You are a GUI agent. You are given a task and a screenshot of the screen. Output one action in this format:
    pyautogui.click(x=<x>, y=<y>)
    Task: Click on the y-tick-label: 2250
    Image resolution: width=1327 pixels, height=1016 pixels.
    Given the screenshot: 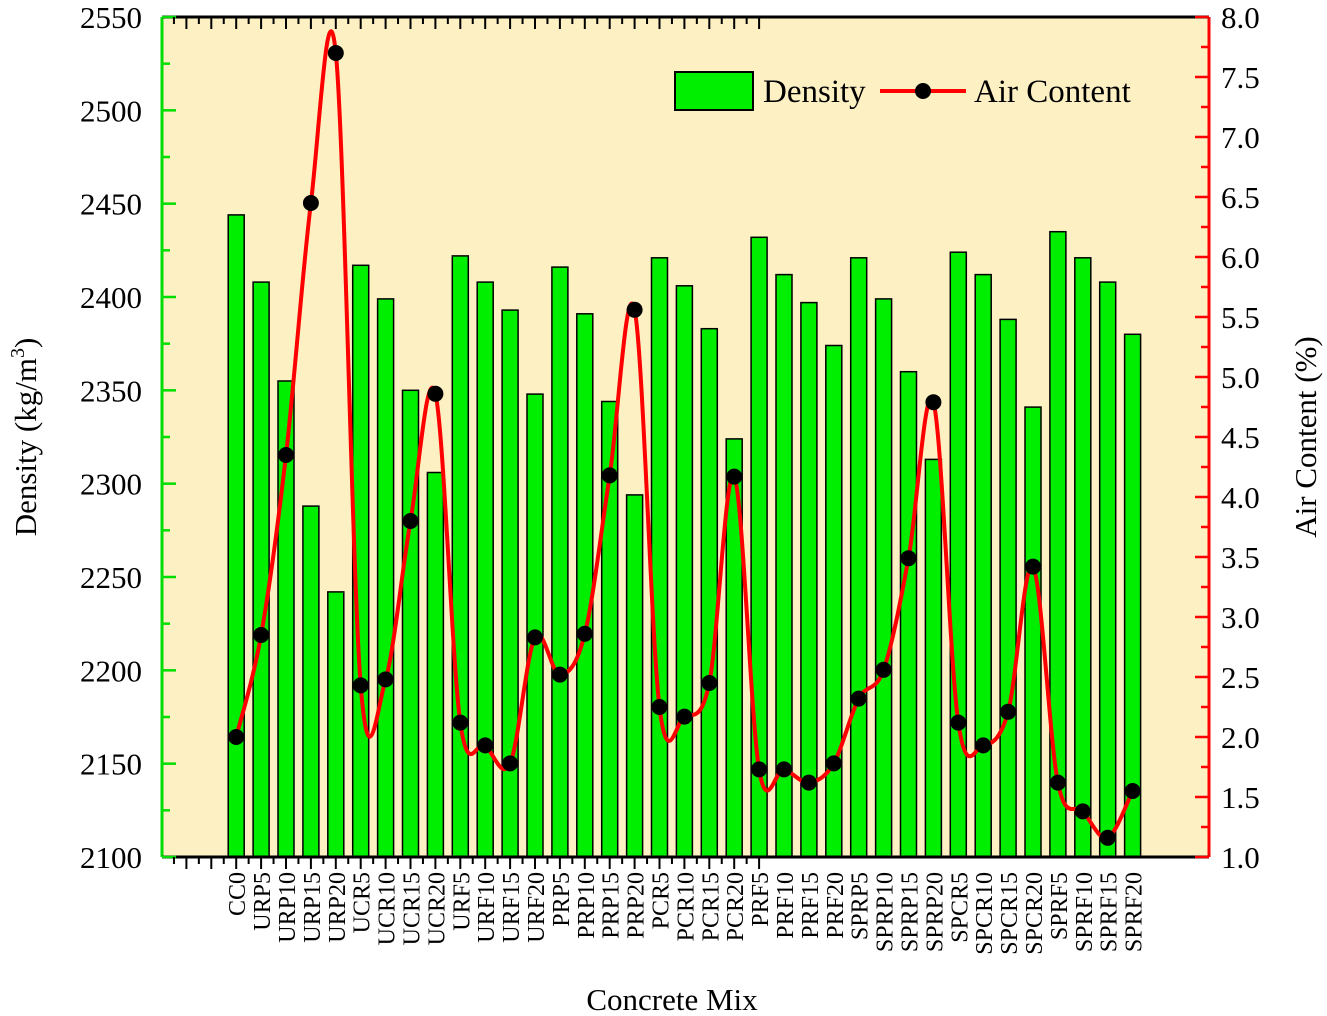 What is the action you would take?
    pyautogui.click(x=111, y=577)
    